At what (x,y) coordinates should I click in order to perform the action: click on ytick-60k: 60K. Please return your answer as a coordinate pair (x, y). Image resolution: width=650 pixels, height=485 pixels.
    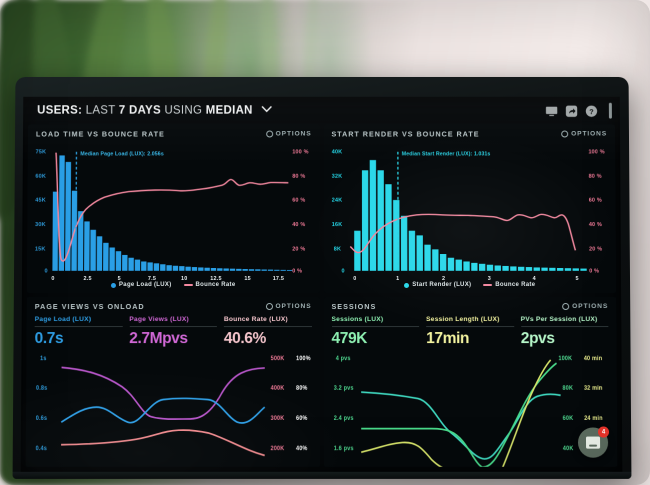
    Looking at the image, I should click on (40, 177).